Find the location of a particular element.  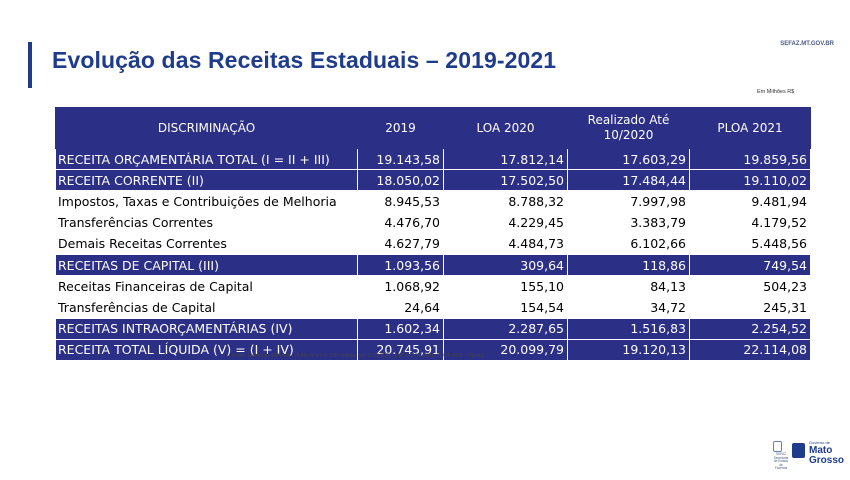

row-value: 8.788,32 is located at coordinates (505, 201).